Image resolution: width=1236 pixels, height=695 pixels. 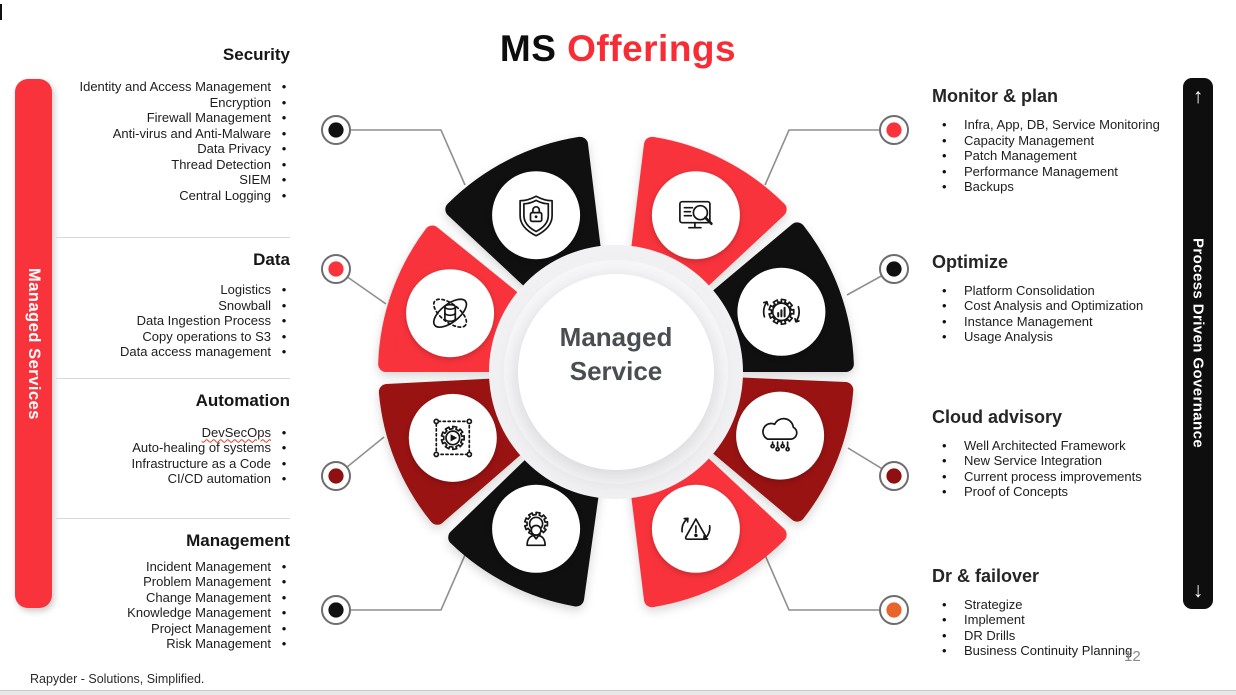 What do you see at coordinates (173, 306) in the screenshot?
I see `list-item: Snowball •` at bounding box center [173, 306].